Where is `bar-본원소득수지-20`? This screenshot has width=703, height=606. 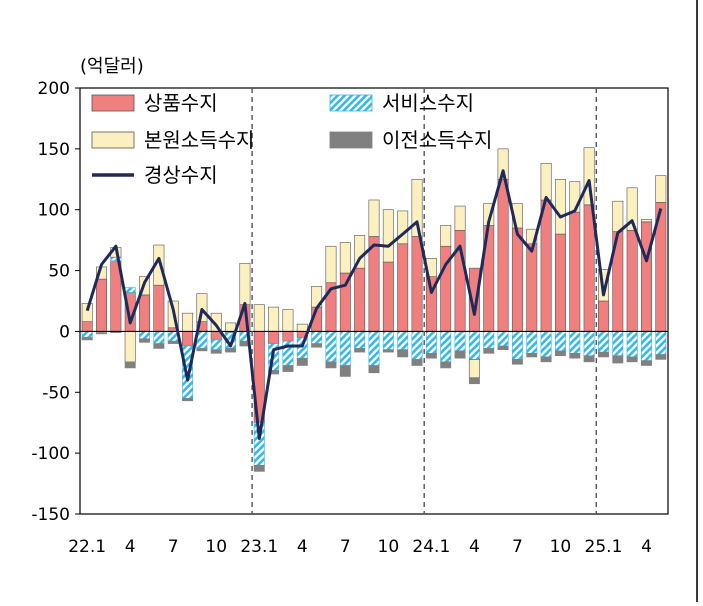
bar-본원소득수지-20 is located at coordinates (374, 218).